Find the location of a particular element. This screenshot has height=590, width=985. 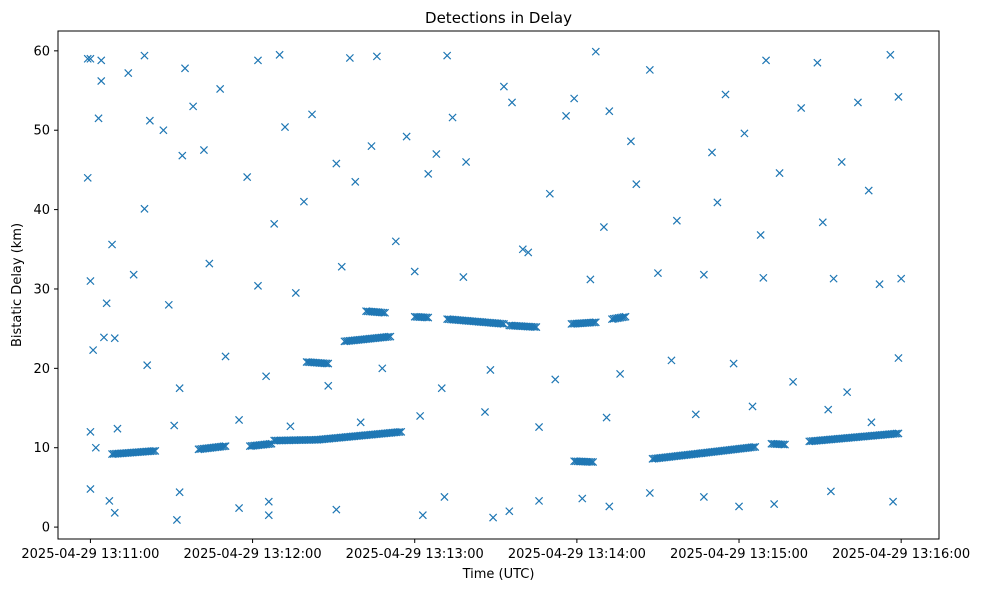

x-tick-label: 2025-04-29 13:16:00 is located at coordinates (901, 554).